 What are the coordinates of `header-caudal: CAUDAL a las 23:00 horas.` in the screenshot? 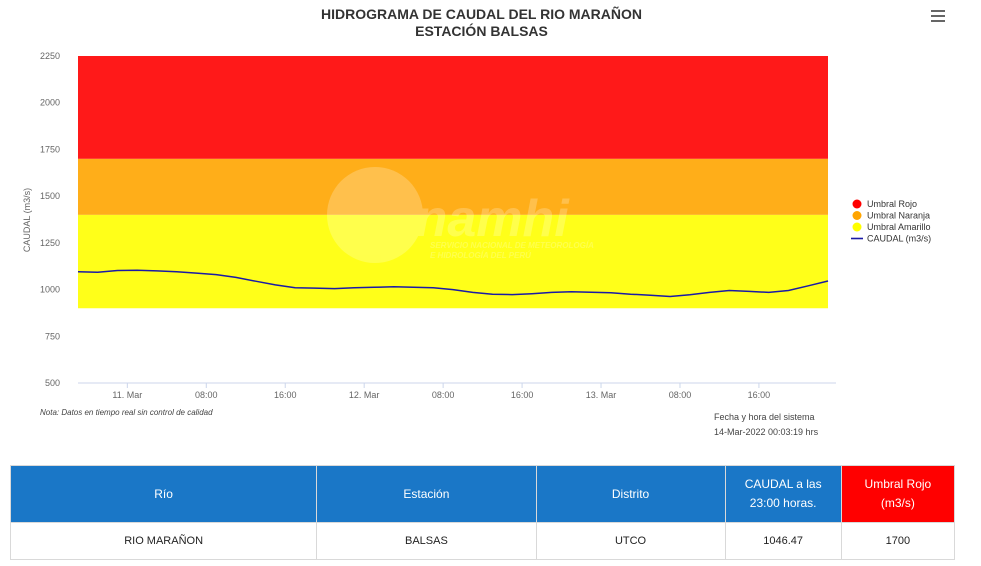 It's located at (783, 494).